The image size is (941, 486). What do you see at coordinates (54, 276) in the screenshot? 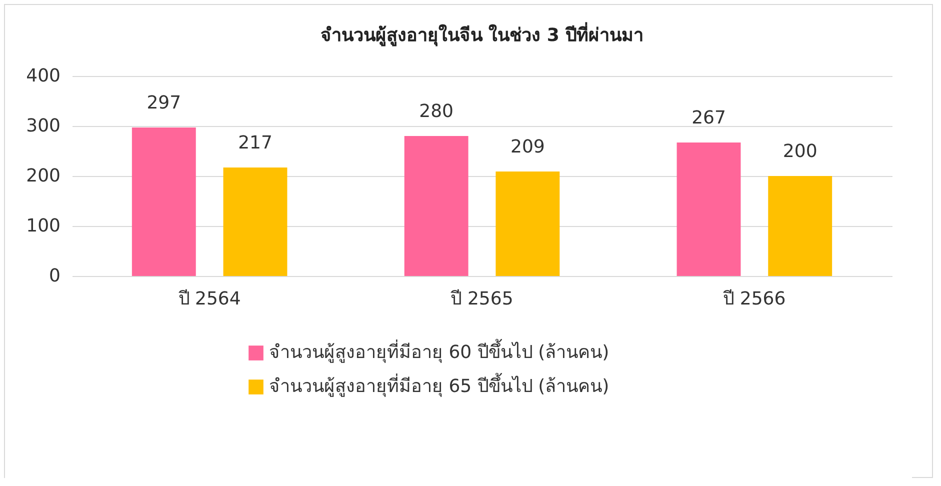
I see `y-tick-label: 0` at bounding box center [54, 276].